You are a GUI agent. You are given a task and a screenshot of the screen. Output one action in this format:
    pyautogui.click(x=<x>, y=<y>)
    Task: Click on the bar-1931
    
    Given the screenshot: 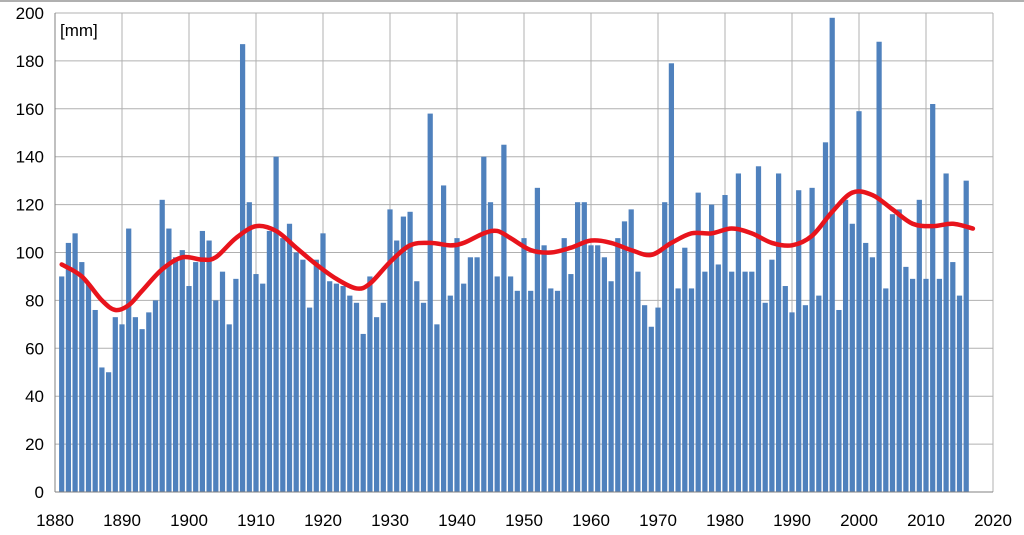 What is the action you would take?
    pyautogui.click(x=397, y=366)
    